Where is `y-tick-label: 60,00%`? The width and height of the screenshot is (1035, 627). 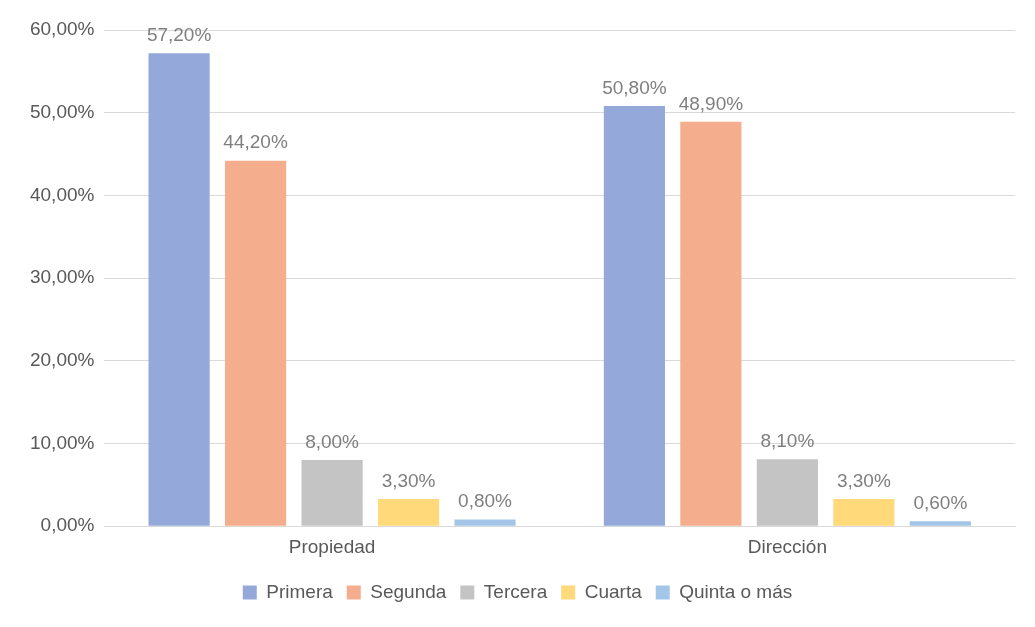 y-tick-label: 60,00% is located at coordinates (62, 29).